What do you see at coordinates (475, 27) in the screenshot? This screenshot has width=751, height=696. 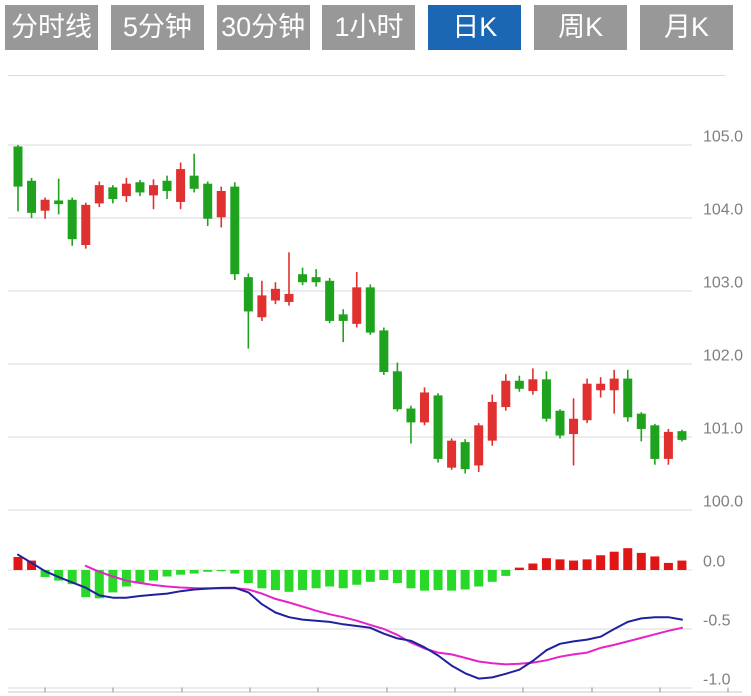 I see `tab-daily-k: 日K` at bounding box center [475, 27].